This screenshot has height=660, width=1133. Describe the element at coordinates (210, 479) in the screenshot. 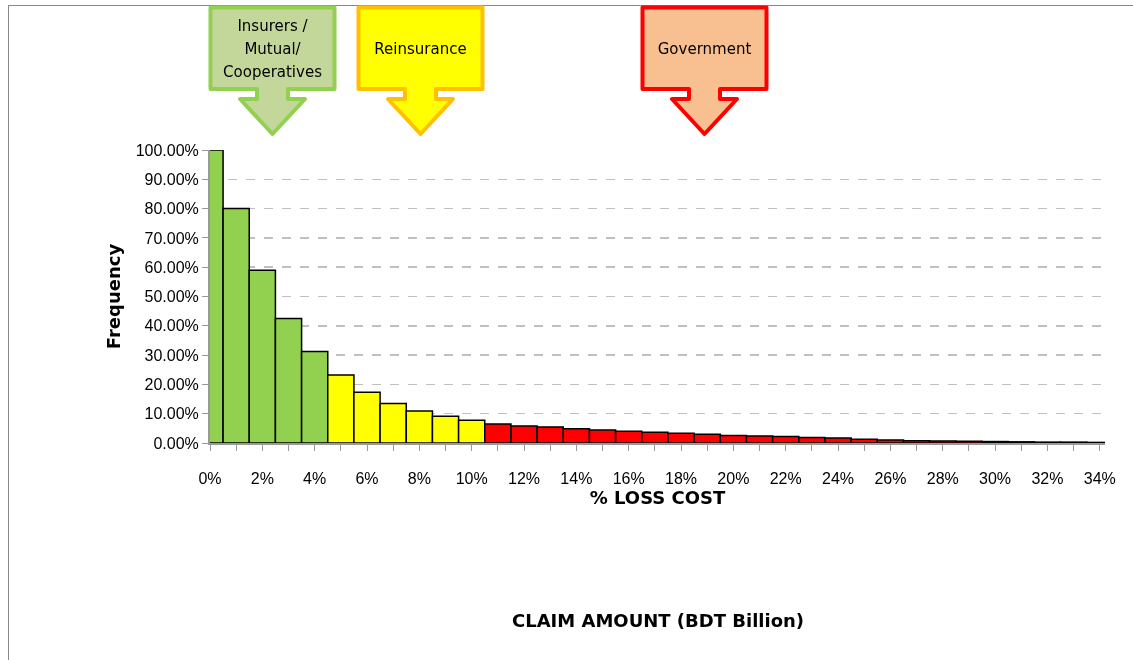

I see `x-tick-label: 0%` at that location.